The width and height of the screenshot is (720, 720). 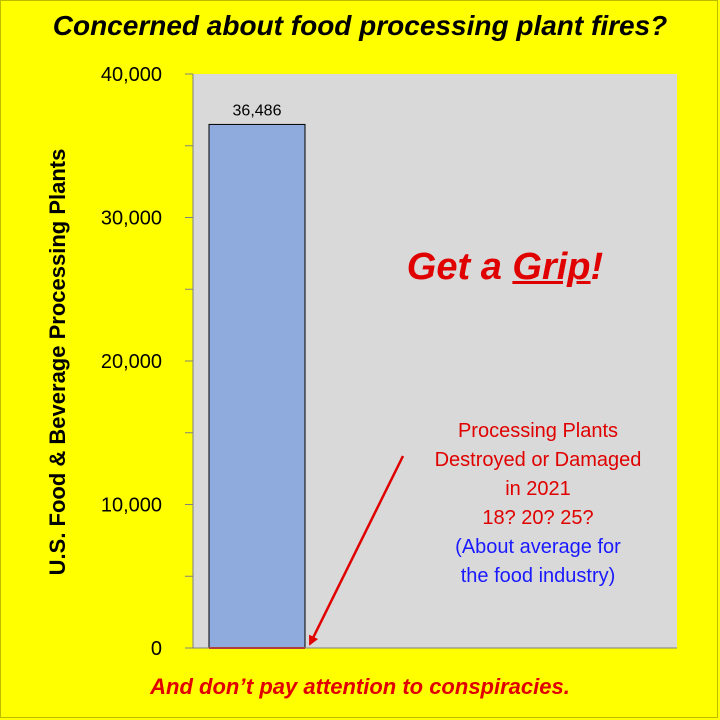 I want to click on get-a-grip-headline: Get a Grip!, so click(x=505, y=267).